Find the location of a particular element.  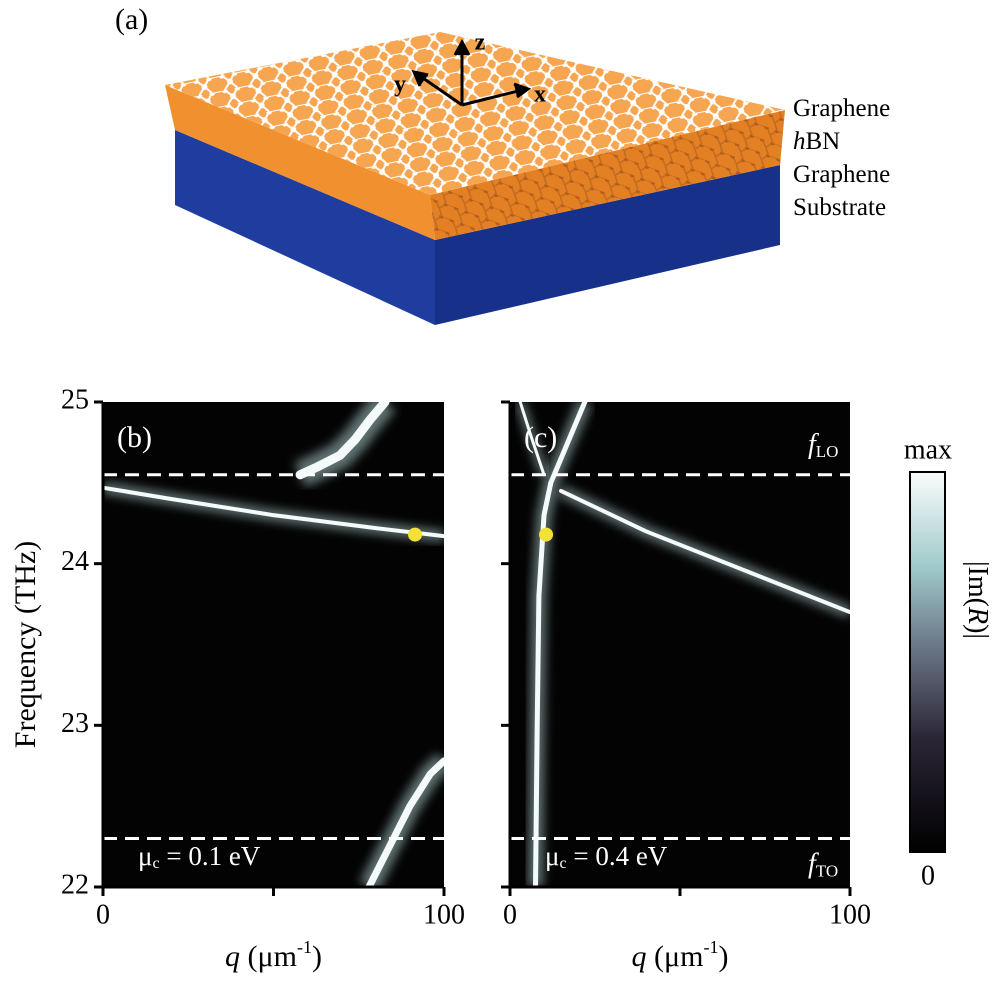

substrate-left is located at coordinates (305, 227).